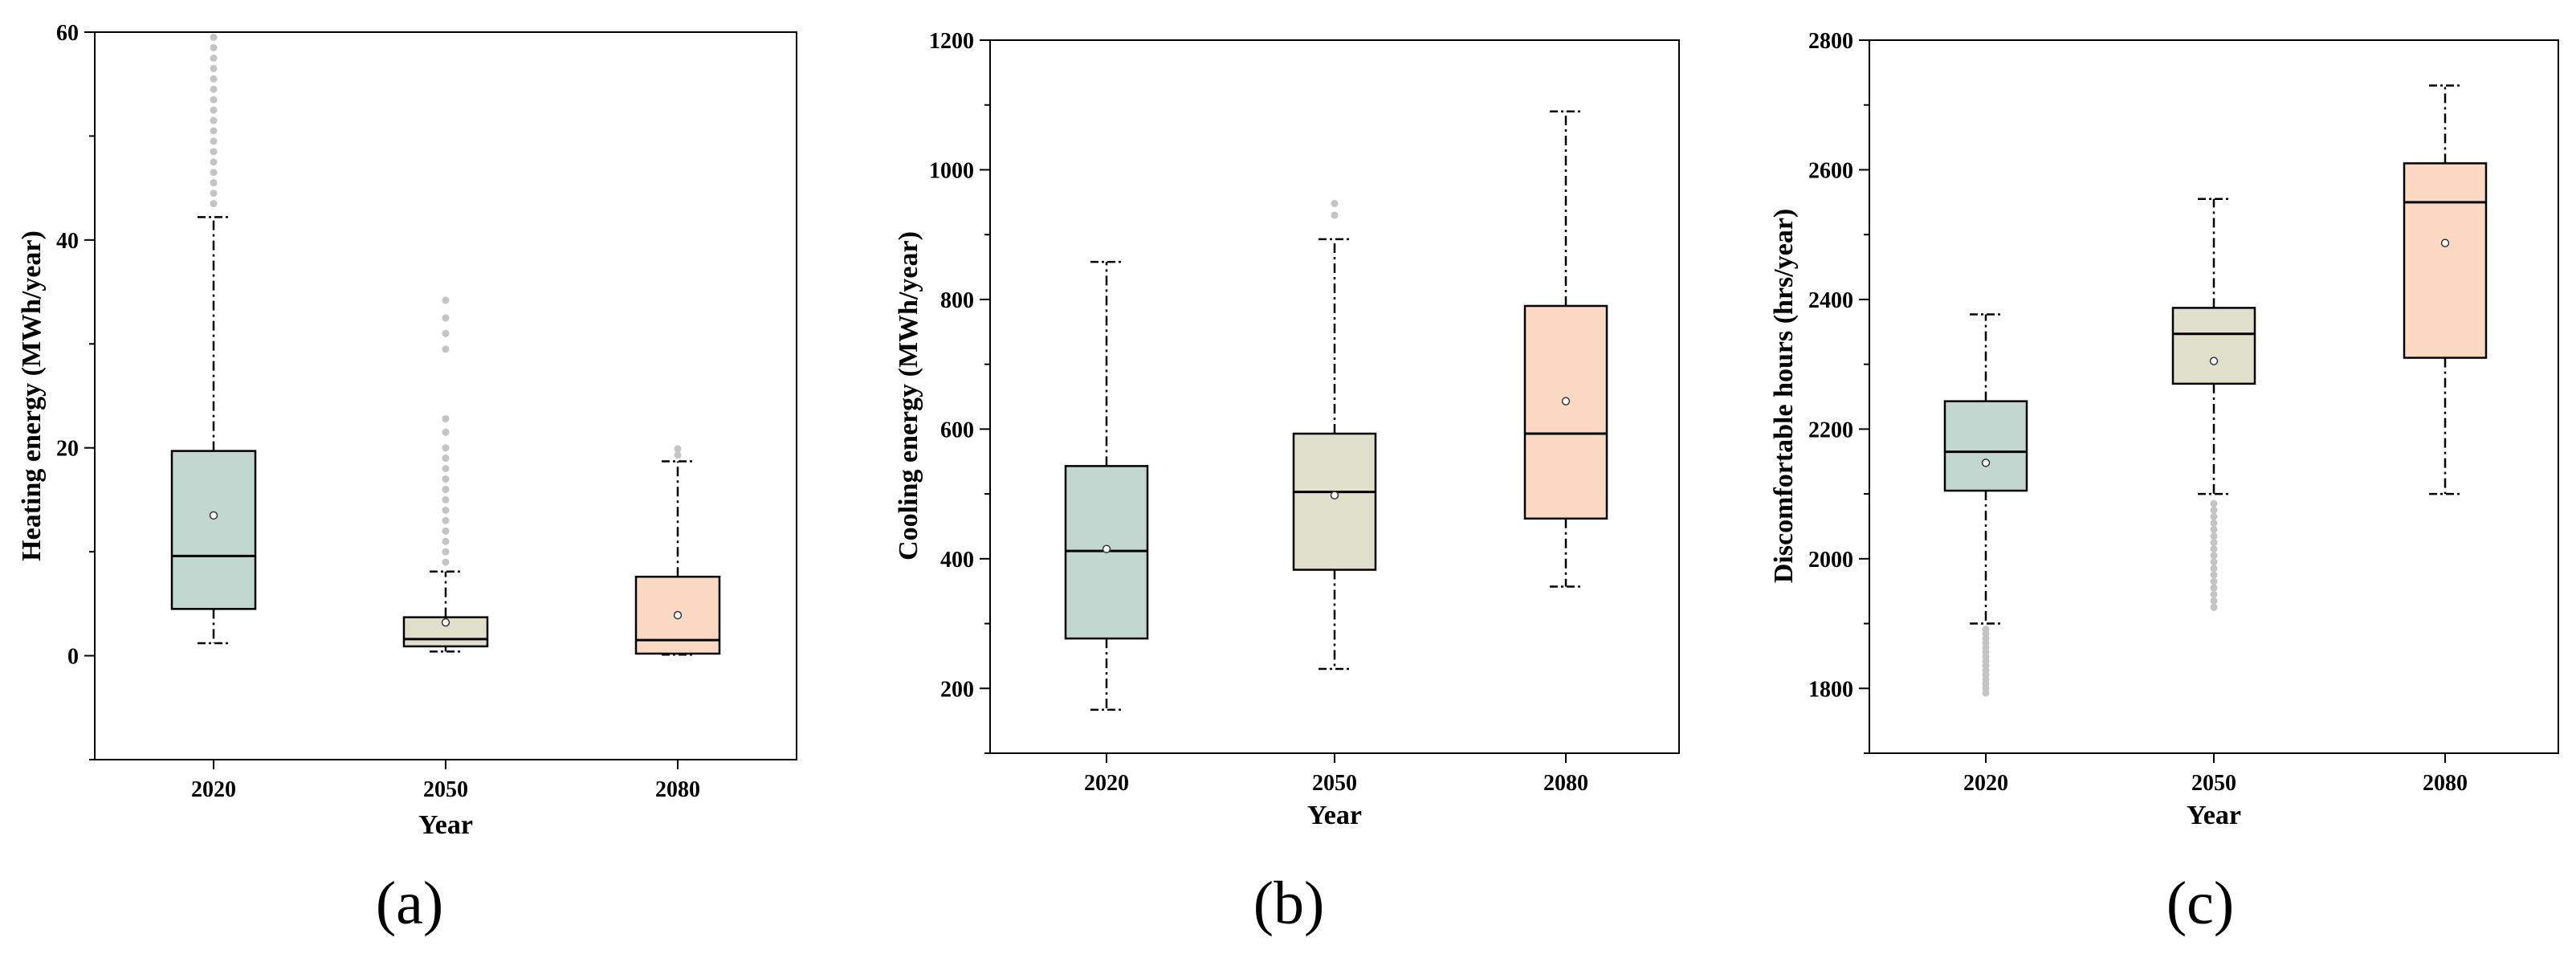 Image resolution: width=2576 pixels, height=962 pixels. I want to click on y-tick-label: 60, so click(67, 33).